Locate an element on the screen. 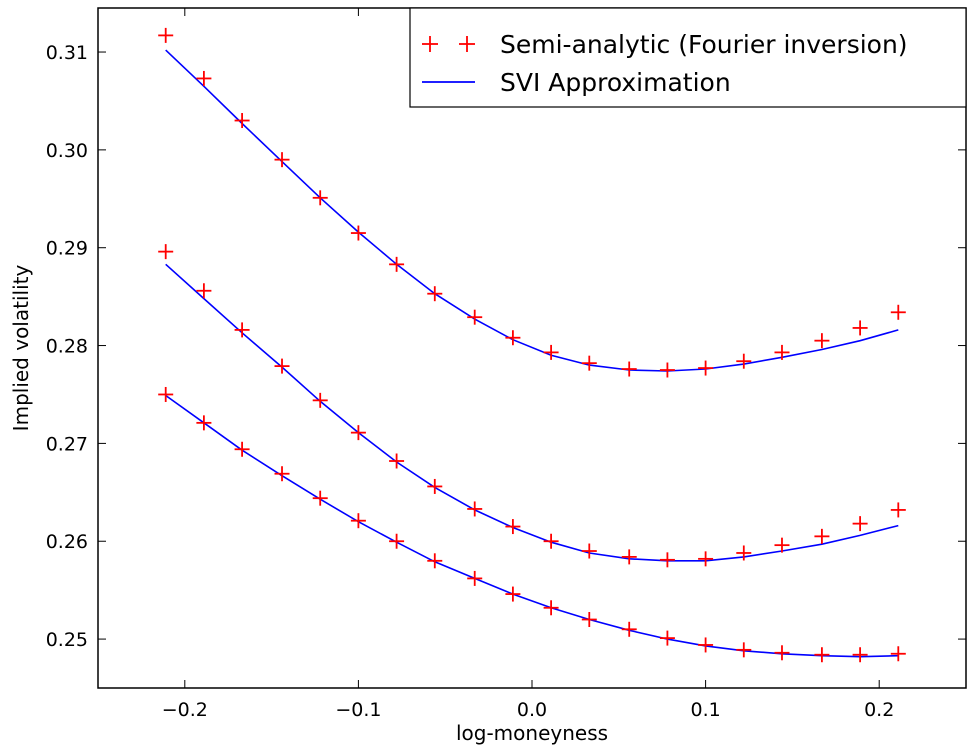 The width and height of the screenshot is (968, 748). x-tick-label: −0.2 is located at coordinates (185, 710).